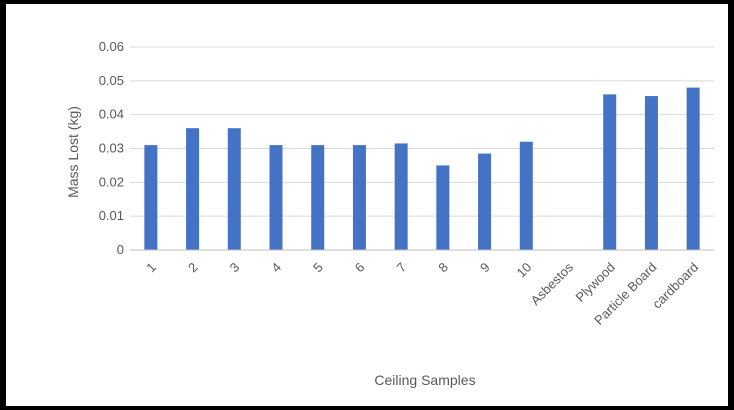  What do you see at coordinates (318, 268) in the screenshot?
I see `x-tick-label: 5` at bounding box center [318, 268].